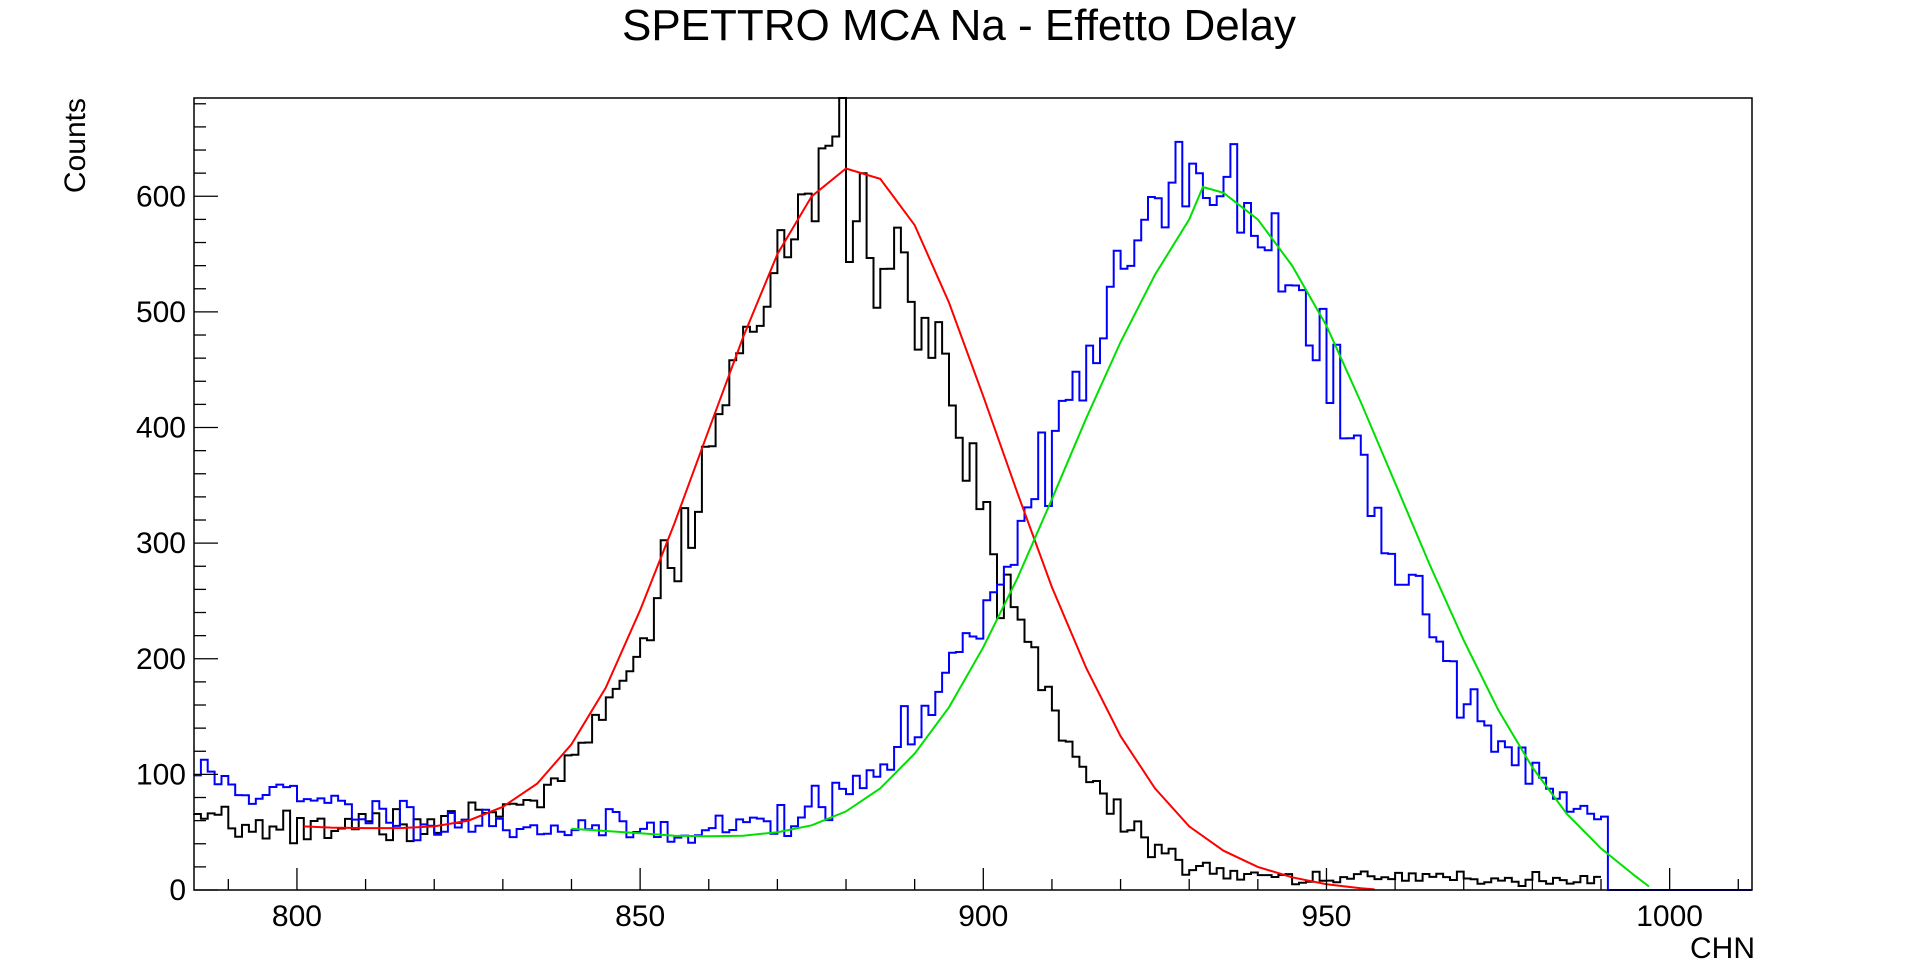 Image resolution: width=1918 pixels, height=975 pixels. Describe the element at coordinates (161, 312) in the screenshot. I see `y-tick-label: 500` at that location.